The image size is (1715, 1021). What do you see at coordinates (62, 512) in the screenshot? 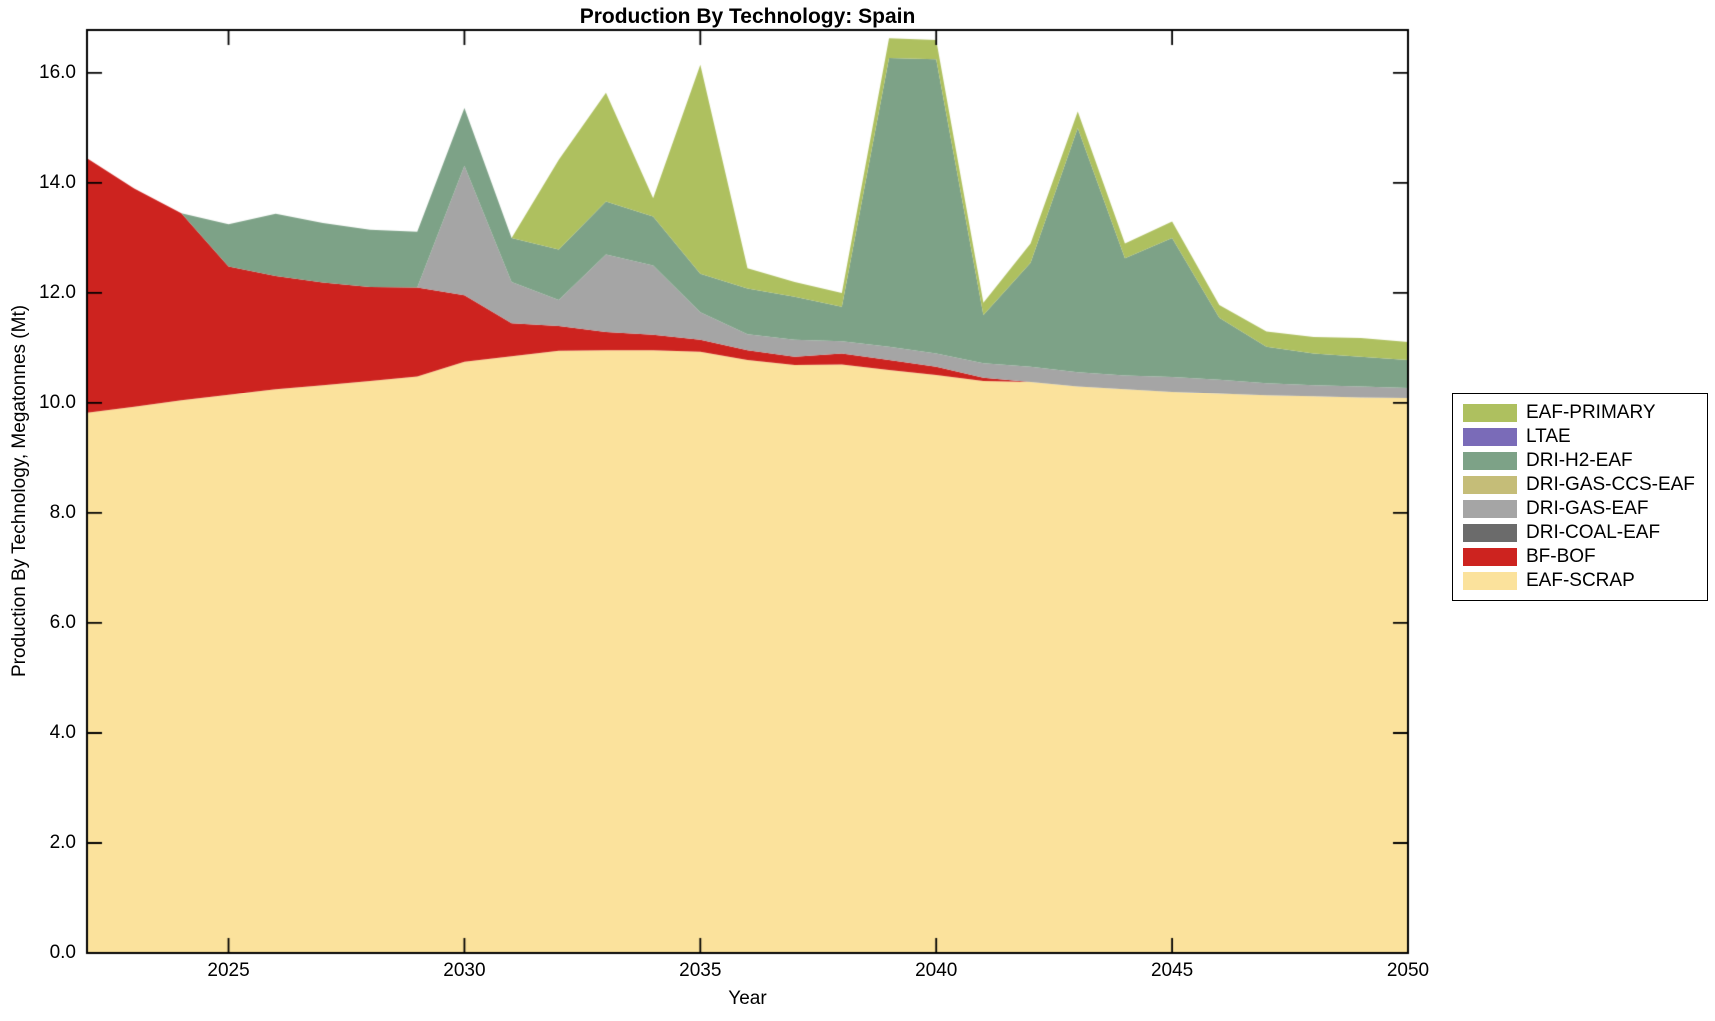
I see `y-tick-label: 8.0` at bounding box center [62, 512].